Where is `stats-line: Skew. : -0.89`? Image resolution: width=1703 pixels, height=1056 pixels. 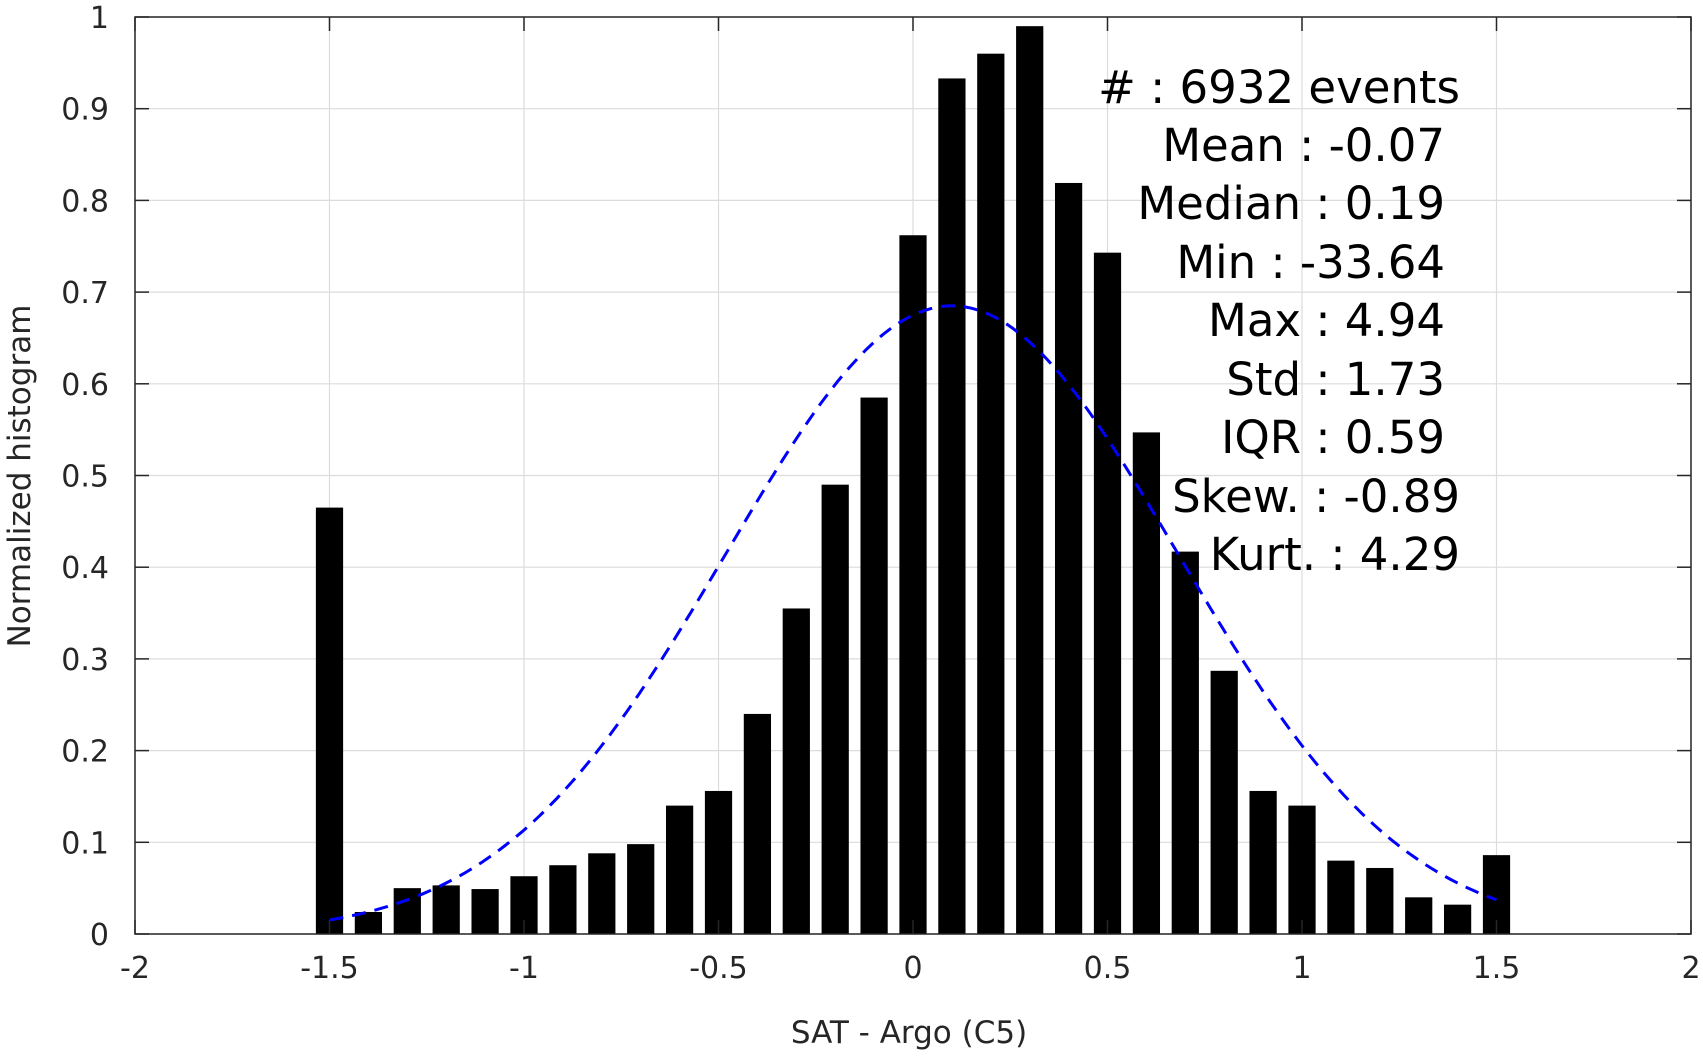 stats-line: Skew. : -0.89 is located at coordinates (1316, 496).